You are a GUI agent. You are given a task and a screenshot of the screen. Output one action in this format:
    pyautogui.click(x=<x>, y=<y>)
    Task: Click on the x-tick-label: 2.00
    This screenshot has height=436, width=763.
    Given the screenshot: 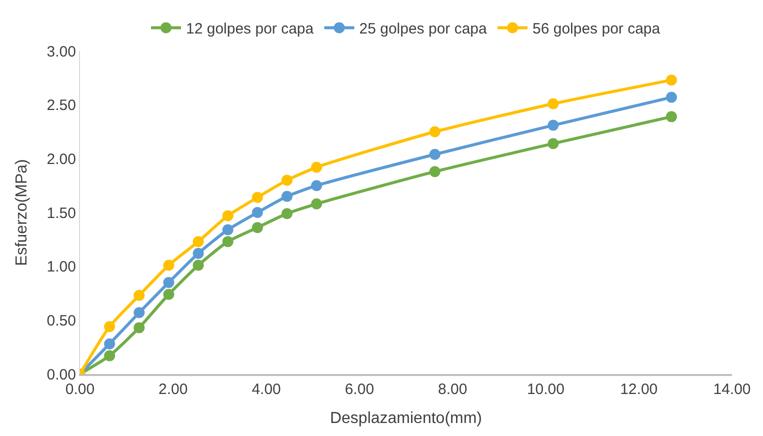 What is the action you would take?
    pyautogui.click(x=173, y=389)
    